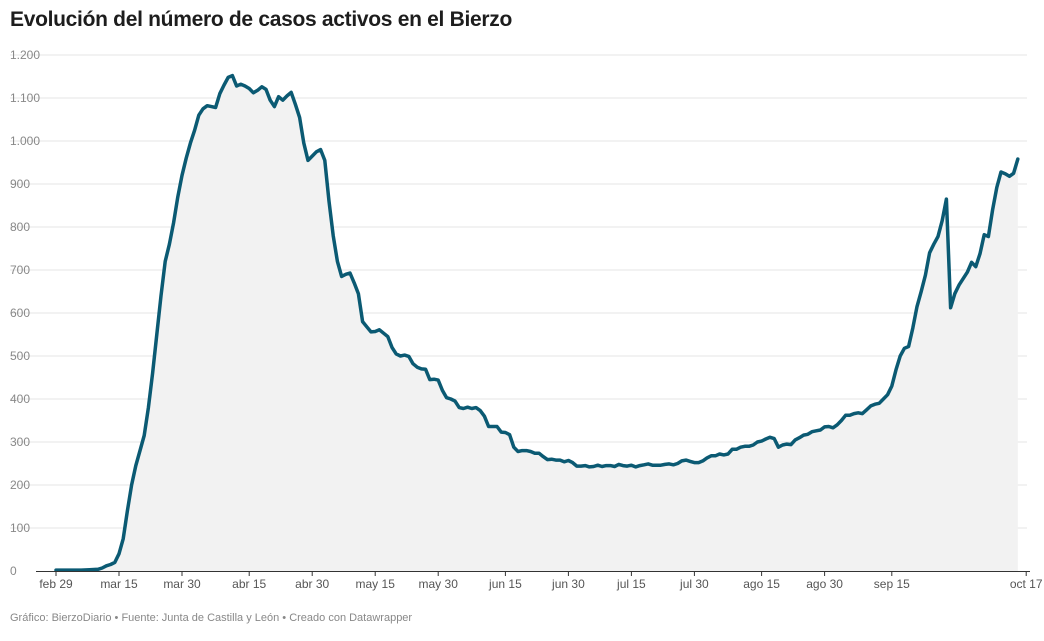 The image size is (1044, 641). What do you see at coordinates (1026, 584) in the screenshot?
I see `x-tick-label: oct 17` at bounding box center [1026, 584].